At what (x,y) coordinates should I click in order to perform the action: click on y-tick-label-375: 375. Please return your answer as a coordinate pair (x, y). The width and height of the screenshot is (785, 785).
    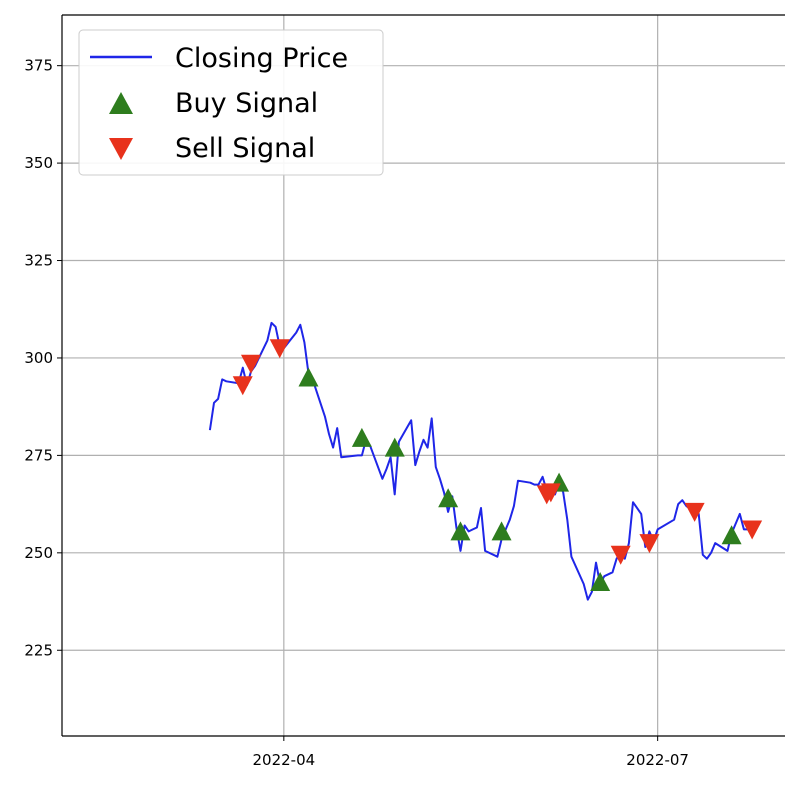
    Looking at the image, I should click on (38, 66).